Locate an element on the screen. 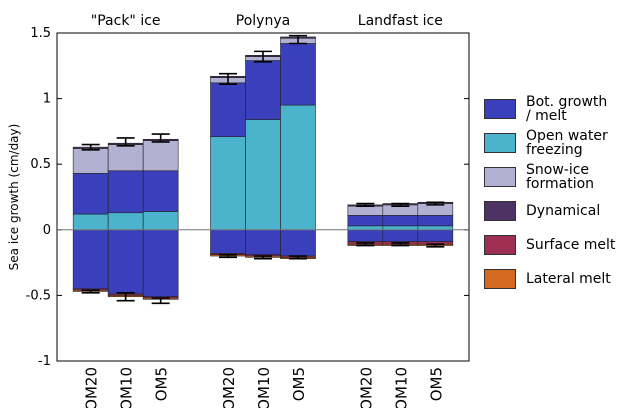  legend-item: Dynamical is located at coordinates (555, 211).